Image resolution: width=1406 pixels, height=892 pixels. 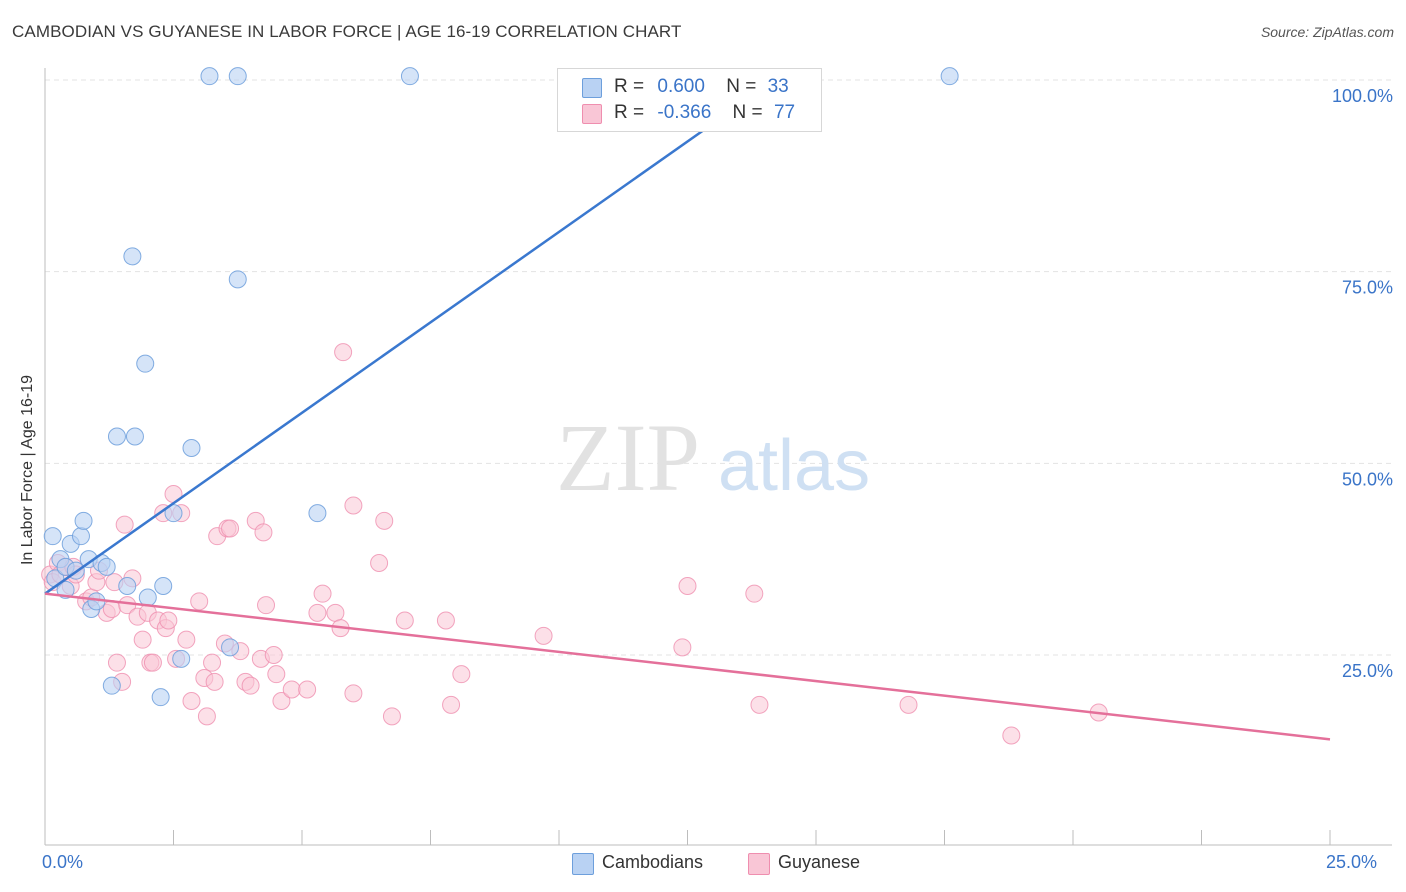 What do you see at coordinates (778, 86) in the screenshot?
I see `legend-n-value: 33` at bounding box center [778, 86].